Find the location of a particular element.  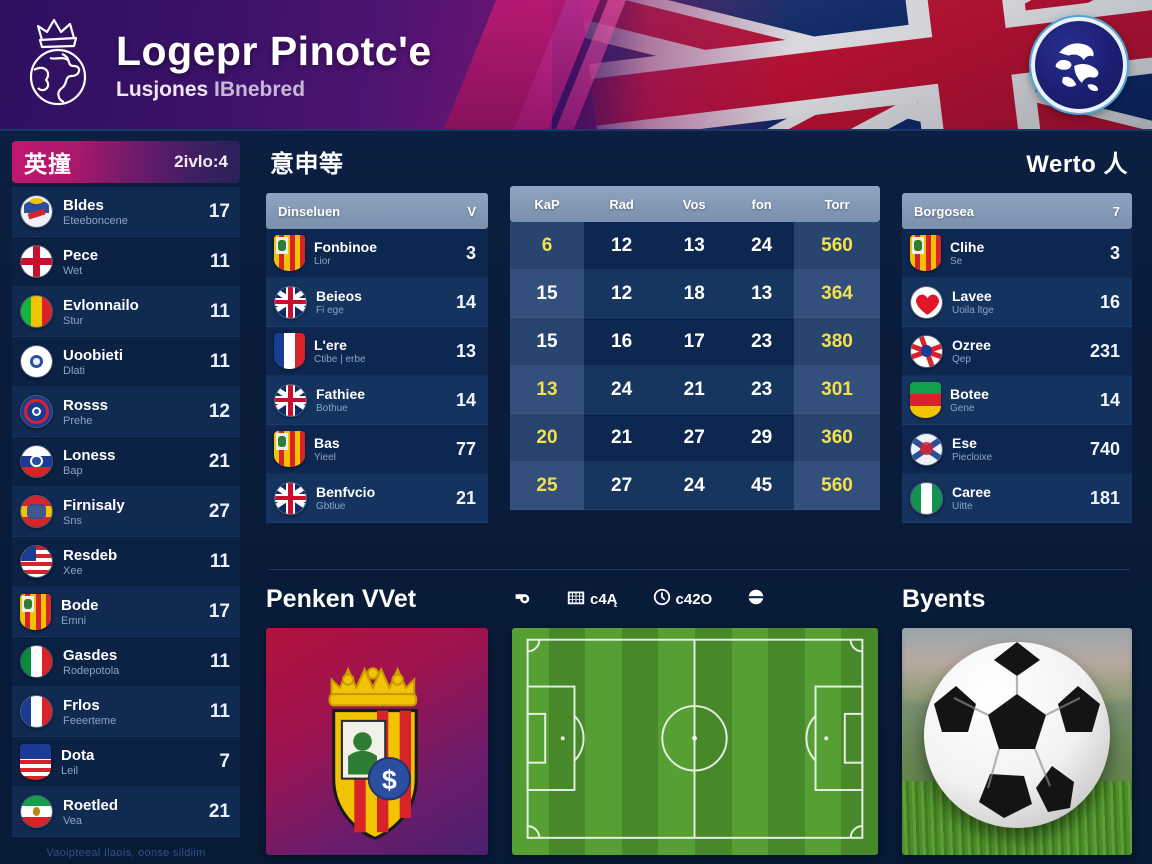

shield-germany-icon is located at coordinates (925, 400).